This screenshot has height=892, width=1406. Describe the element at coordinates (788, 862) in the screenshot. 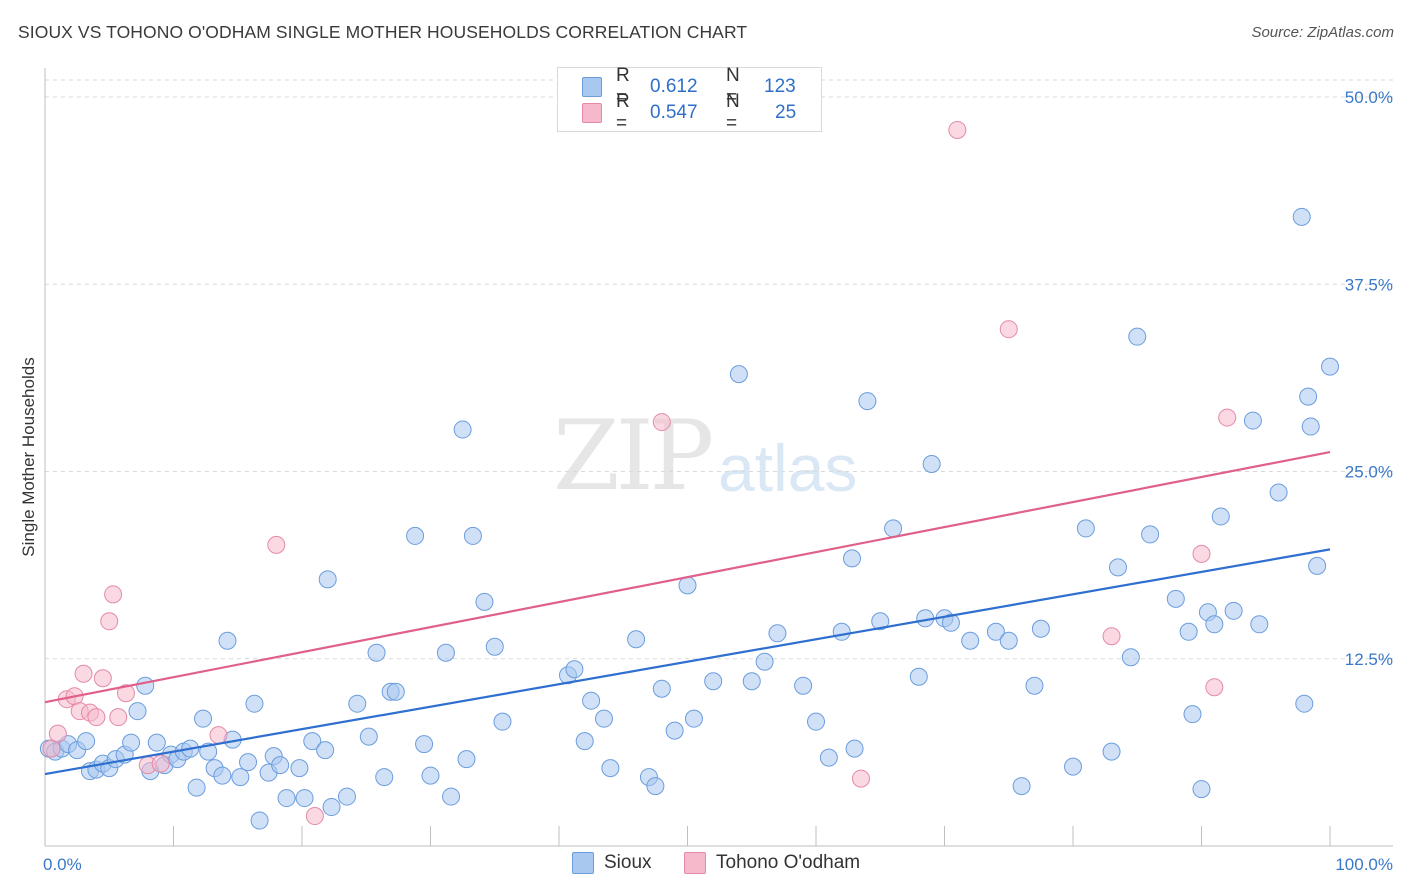

I see `series-label-tohono: Tohono O'odham` at that location.